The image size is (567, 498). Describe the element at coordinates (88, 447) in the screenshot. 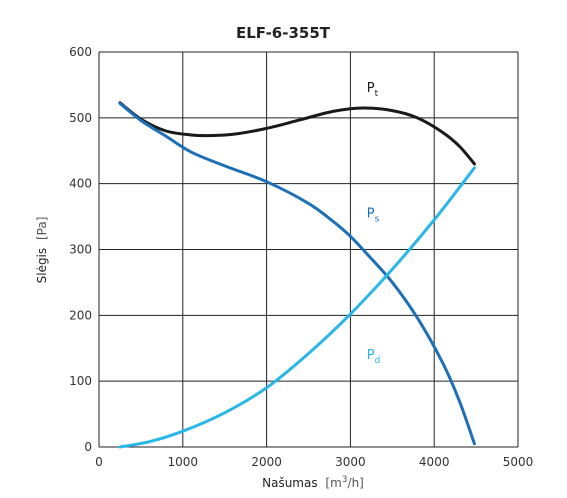

I see `y-tick-label: 0` at that location.